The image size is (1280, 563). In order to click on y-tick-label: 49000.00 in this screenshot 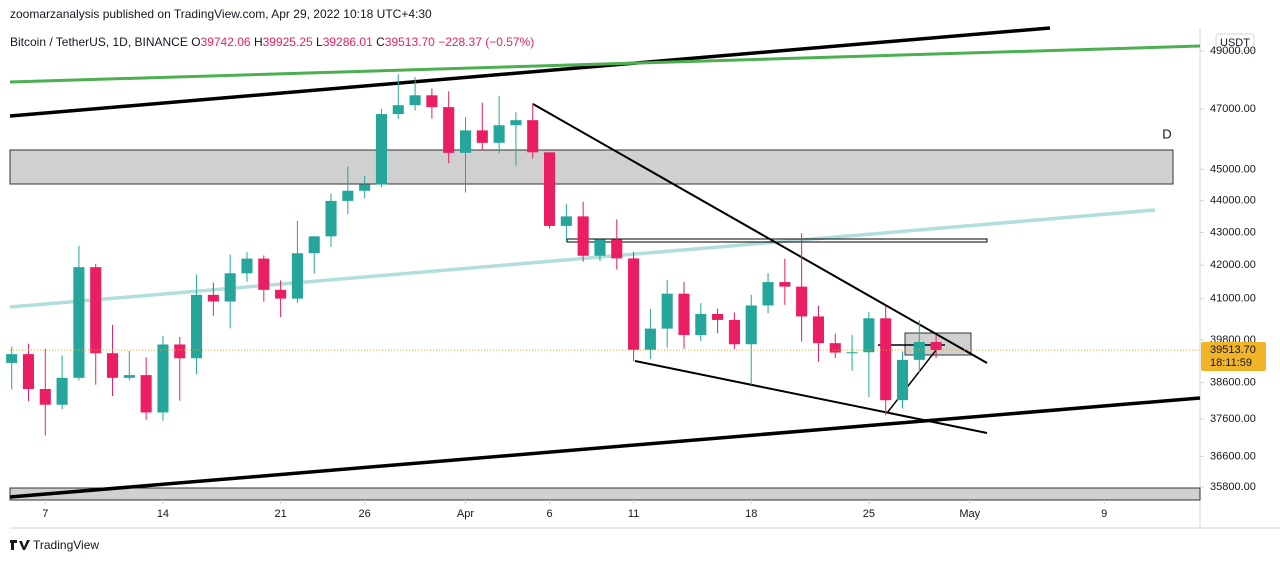, I will do `click(1233, 51)`.